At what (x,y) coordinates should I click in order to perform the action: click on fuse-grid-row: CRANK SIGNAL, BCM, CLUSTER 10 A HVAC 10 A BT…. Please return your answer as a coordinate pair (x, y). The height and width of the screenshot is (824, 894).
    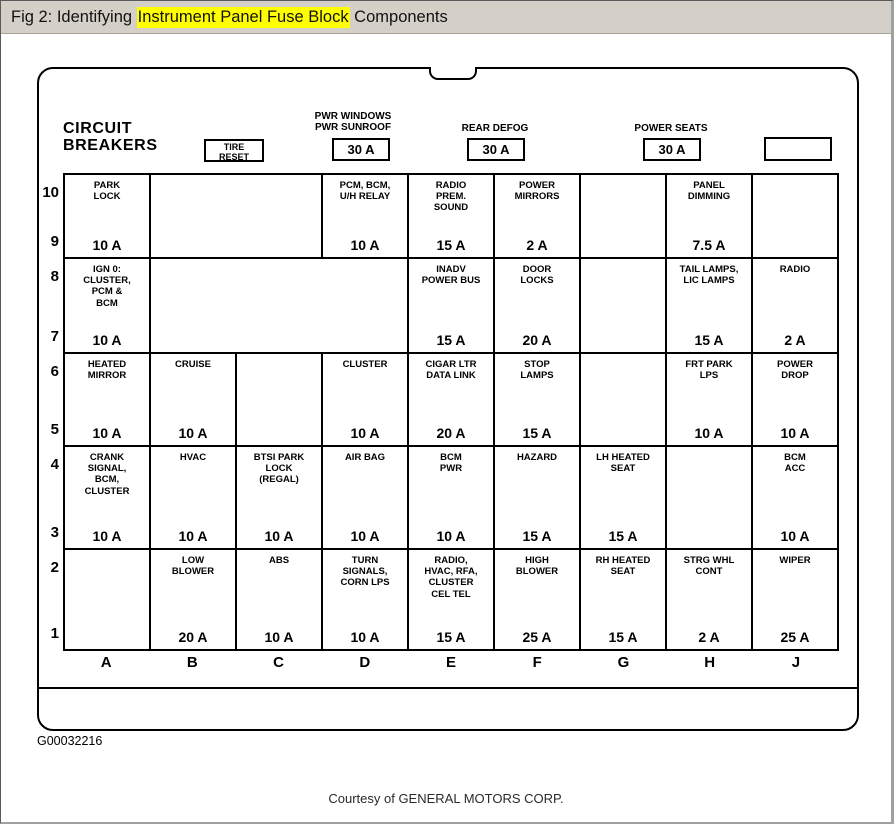
    Looking at the image, I should click on (451, 497).